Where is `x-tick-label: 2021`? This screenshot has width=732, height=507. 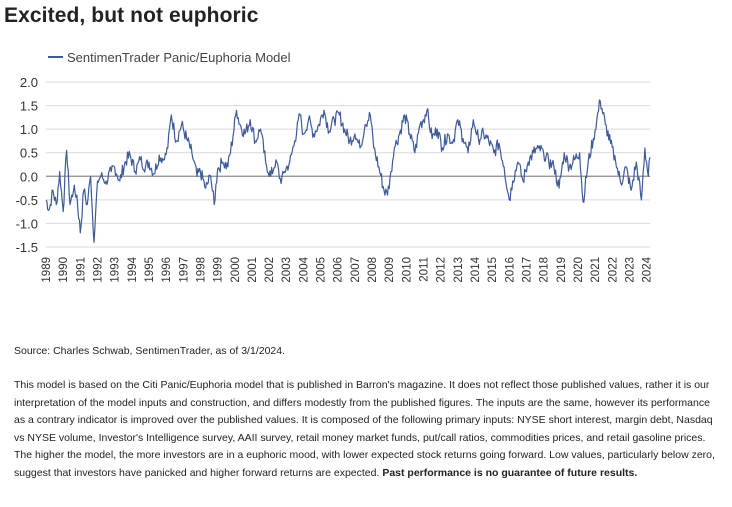 x-tick-label: 2021 is located at coordinates (596, 270).